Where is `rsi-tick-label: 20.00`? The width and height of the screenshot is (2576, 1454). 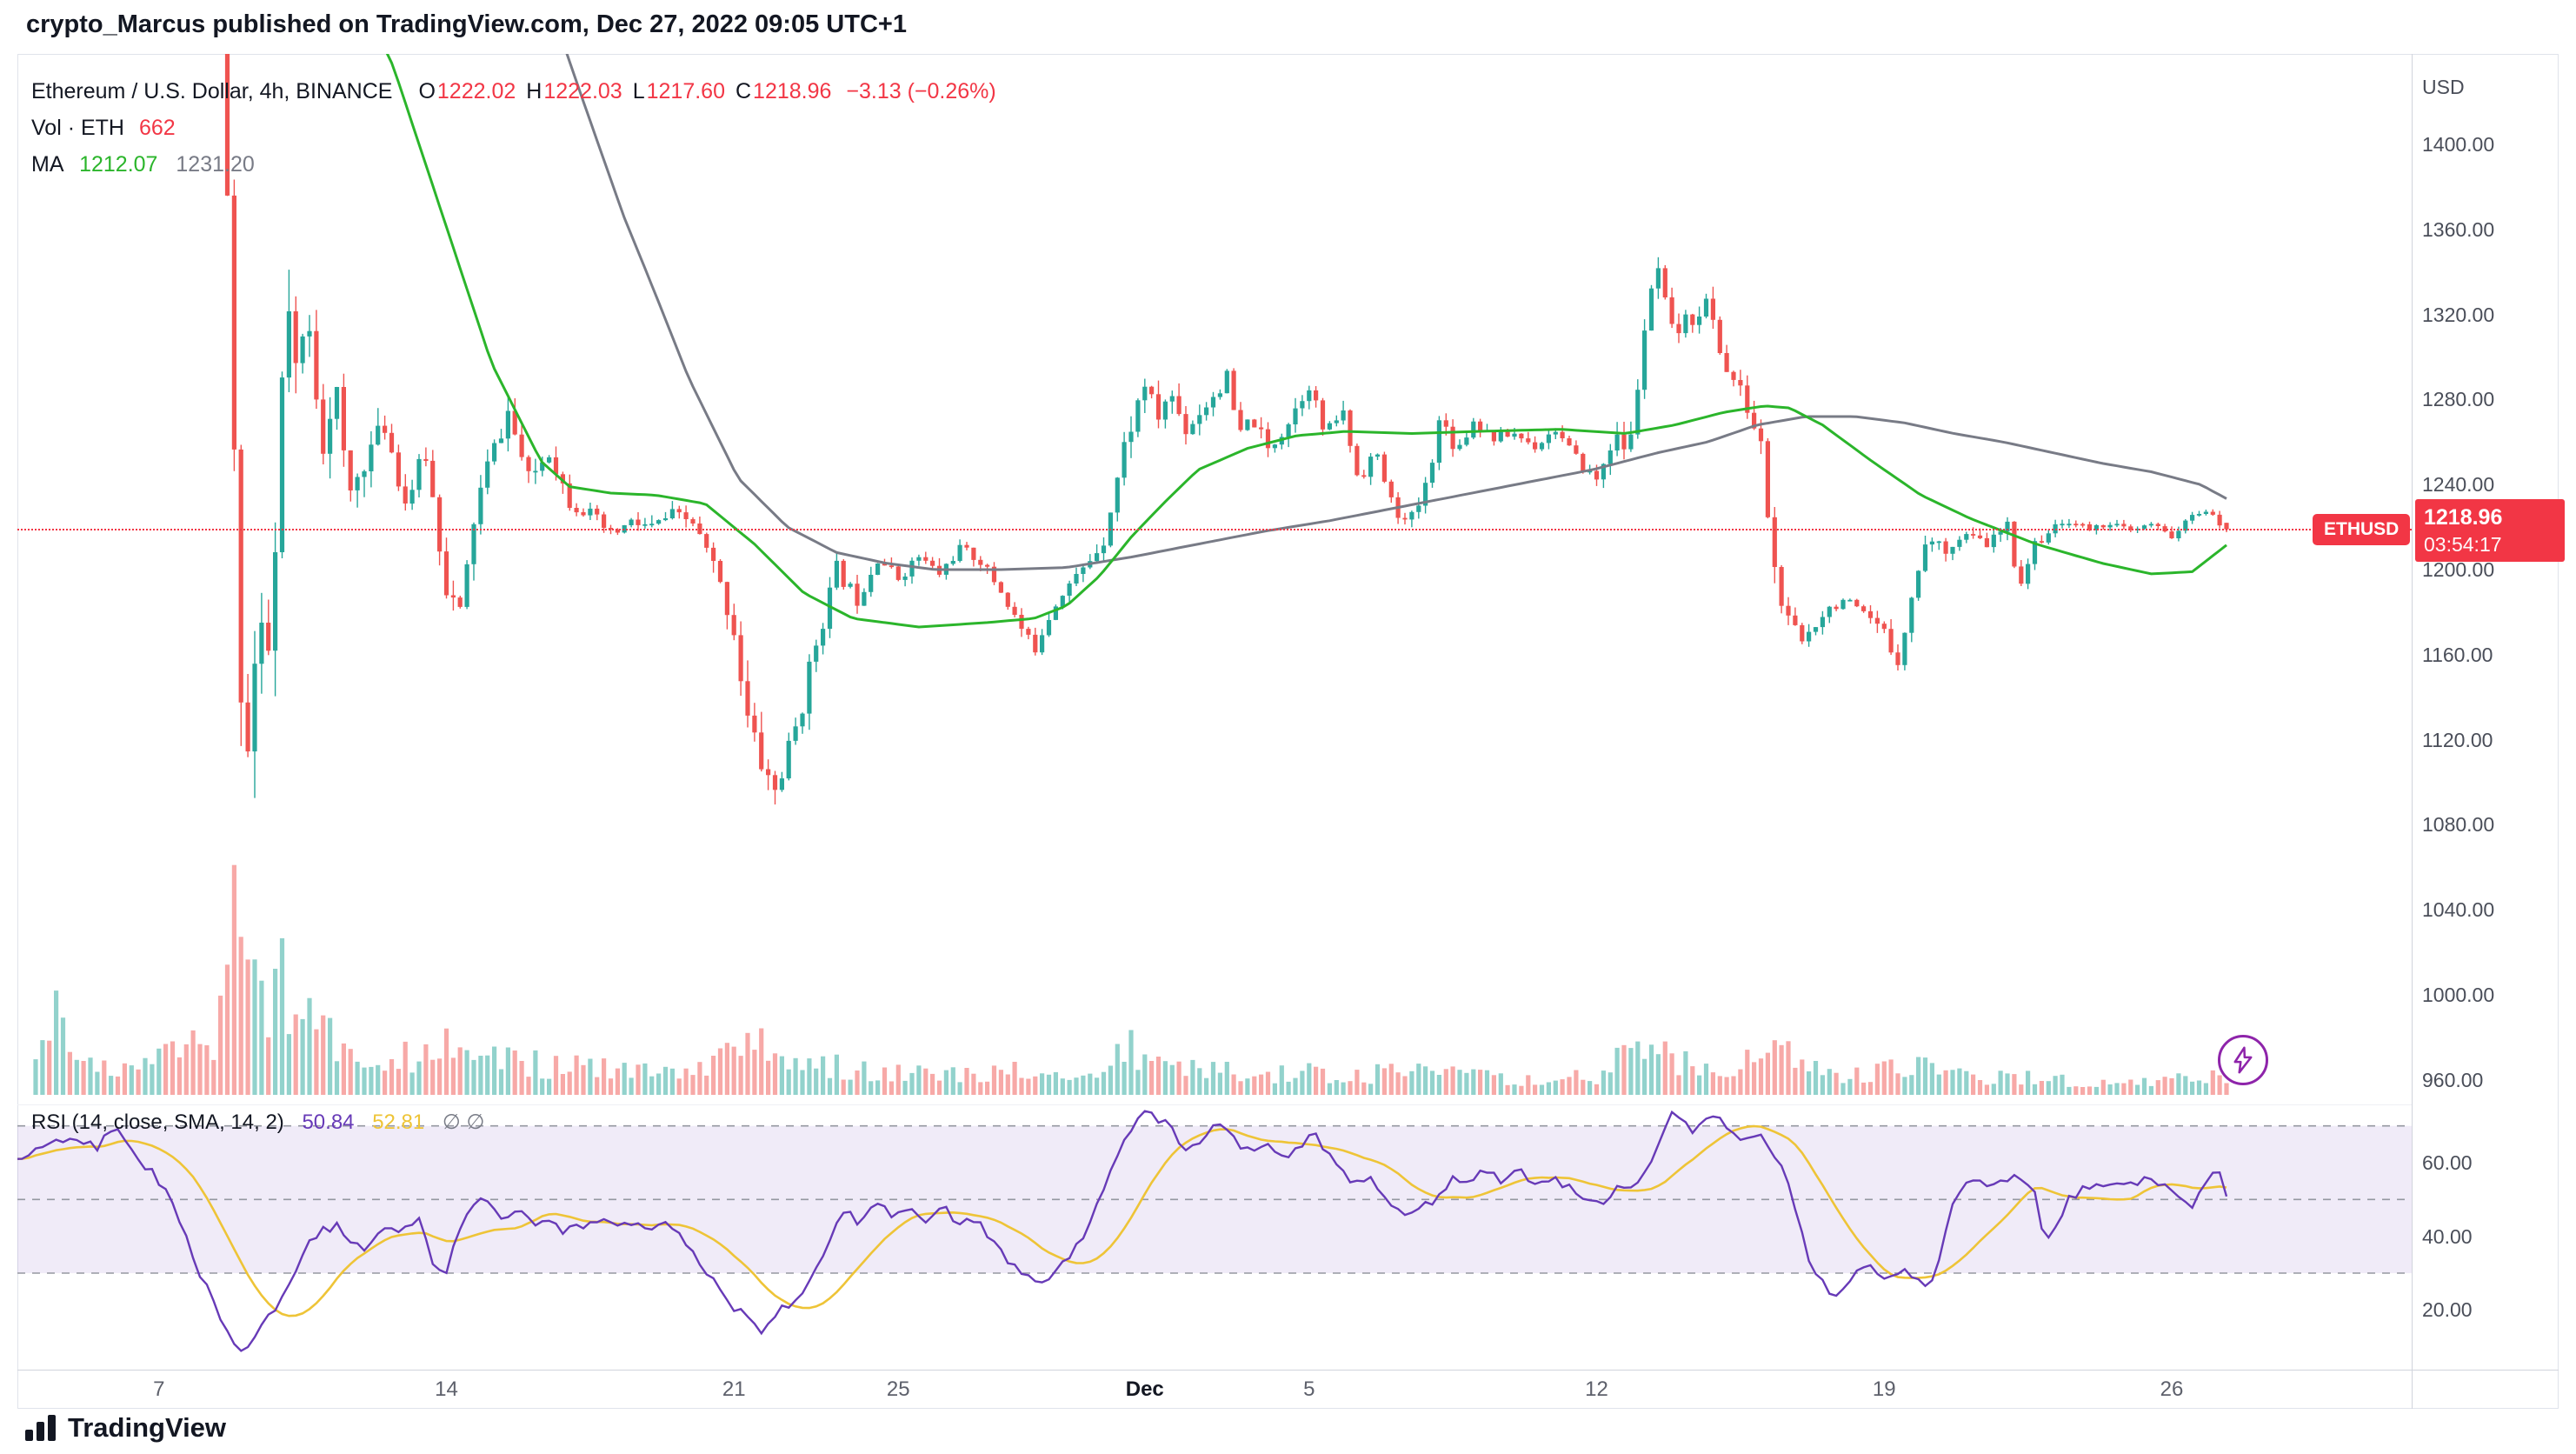 rsi-tick-label: 20.00 is located at coordinates (2447, 1309).